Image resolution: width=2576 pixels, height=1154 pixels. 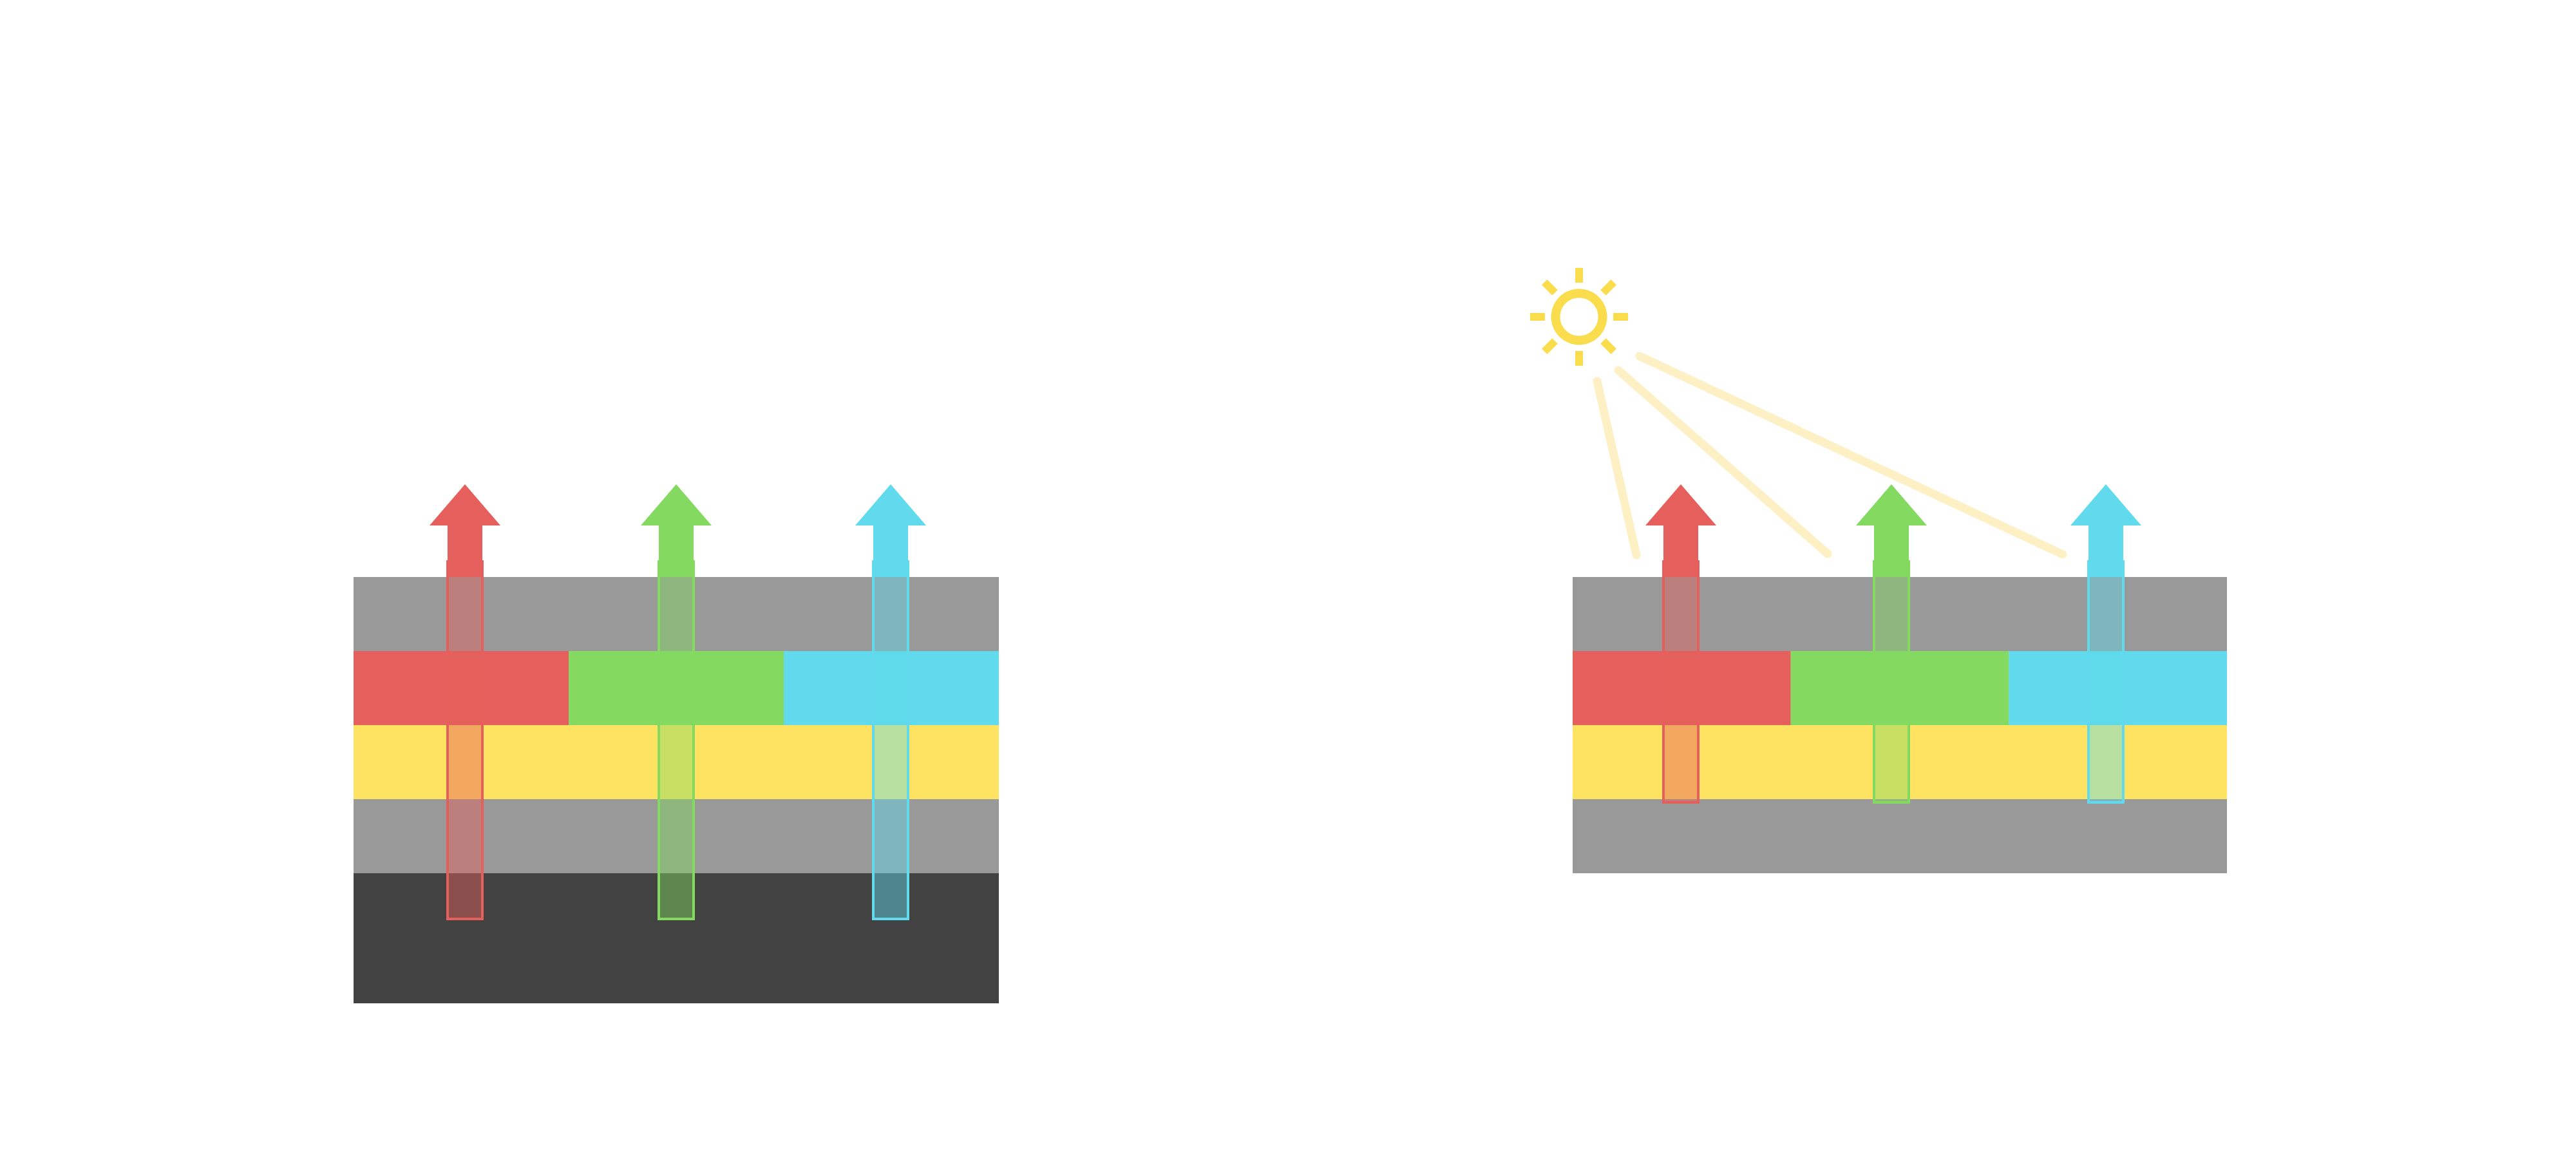 I want to click on dark-backplane-layer, so click(x=677, y=938).